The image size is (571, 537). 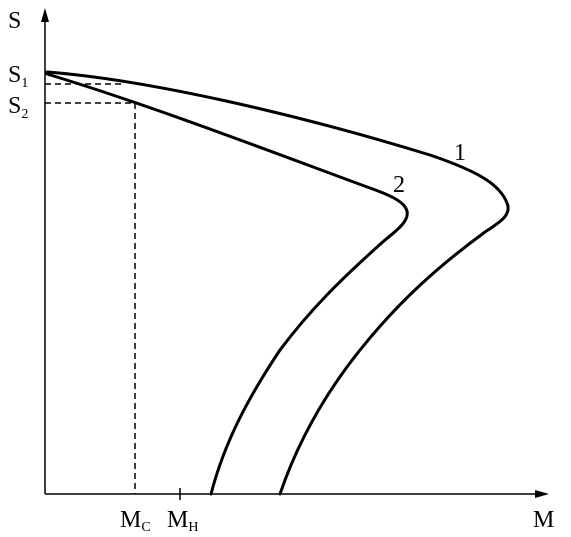 I want to click on x-mark-label: MС, so click(x=135, y=521).